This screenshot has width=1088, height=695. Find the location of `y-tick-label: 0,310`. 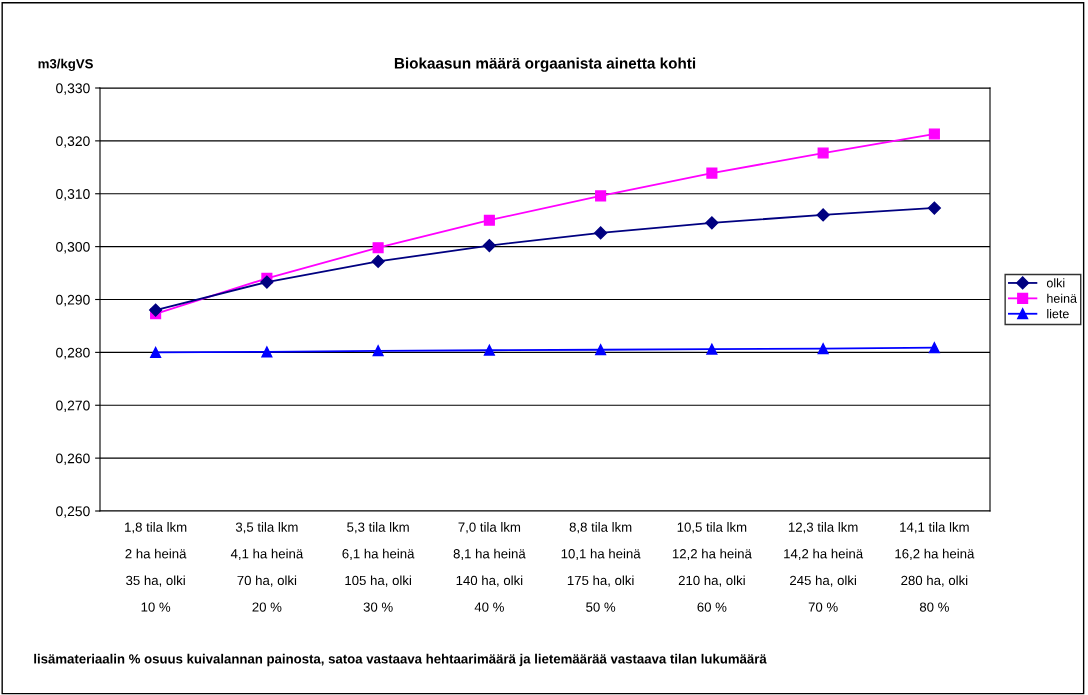

y-tick-label: 0,310 is located at coordinates (73, 195).